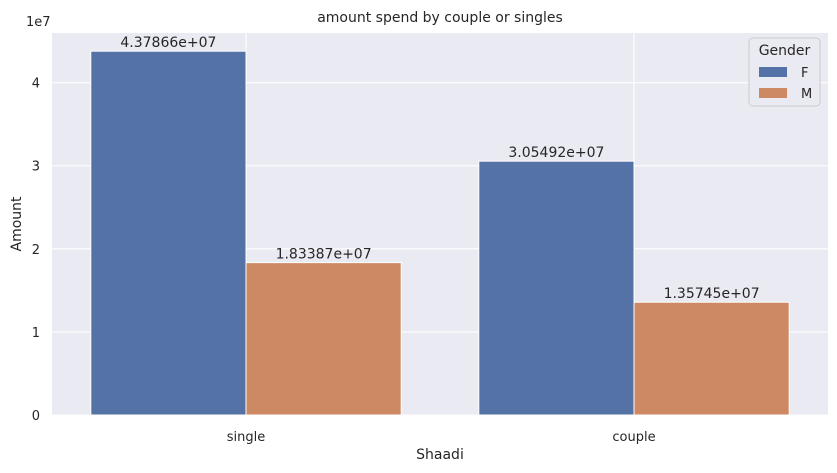  What do you see at coordinates (440, 455) in the screenshot?
I see `x-axis-label: Shaadi` at bounding box center [440, 455].